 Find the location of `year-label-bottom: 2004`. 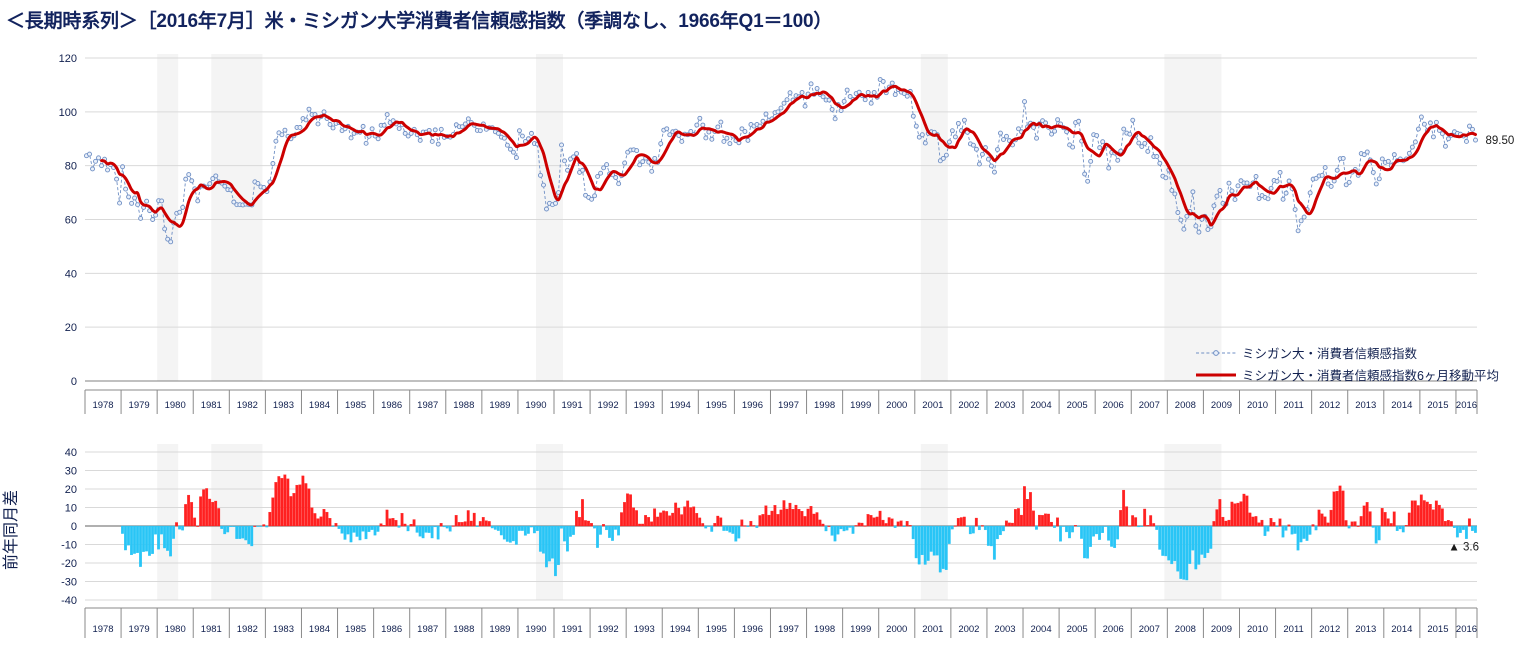

year-label-bottom: 2004 is located at coordinates (1040, 629).